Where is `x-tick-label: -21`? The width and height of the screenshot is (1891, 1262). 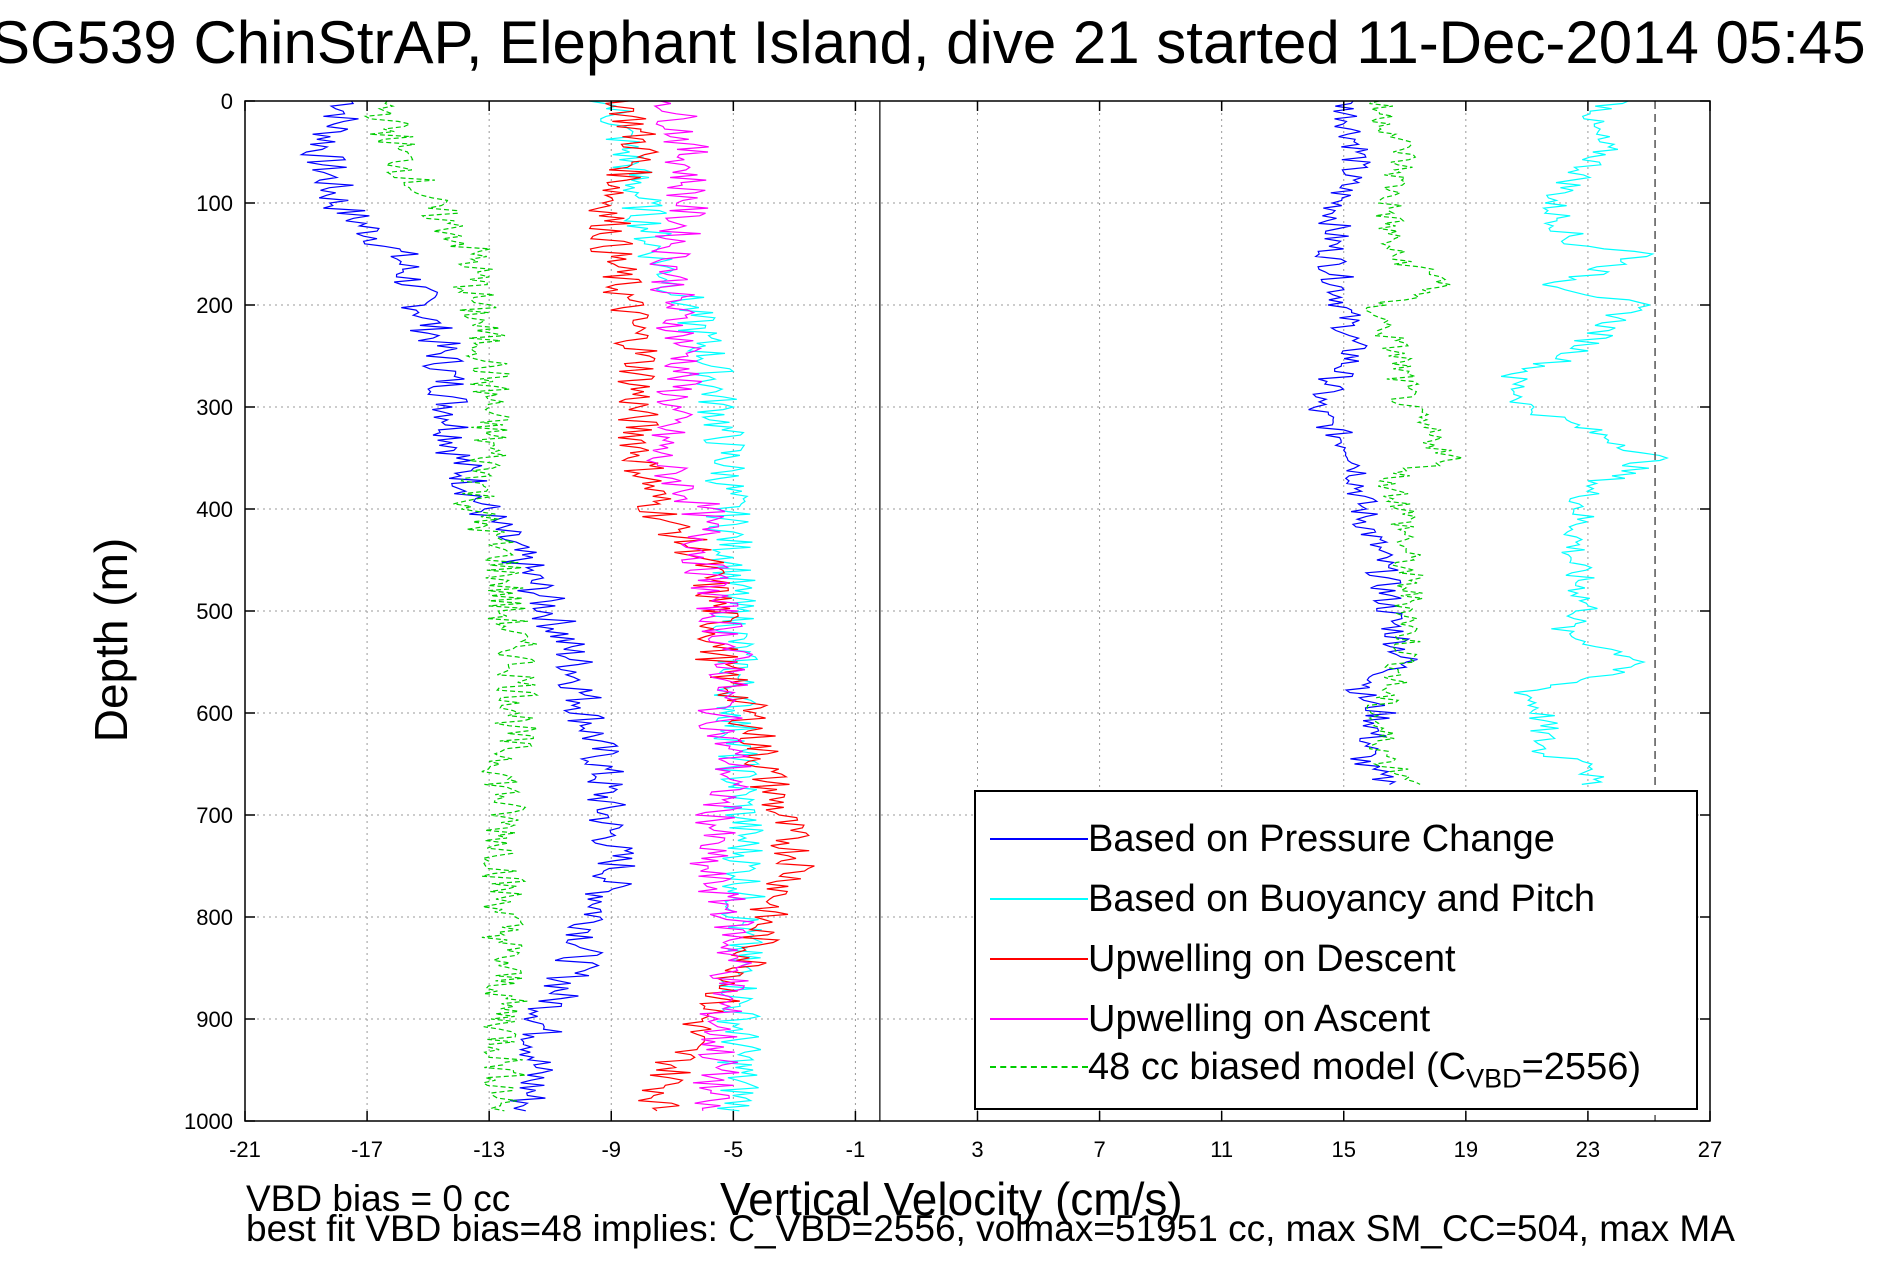
x-tick-label: -21 is located at coordinates (245, 1149).